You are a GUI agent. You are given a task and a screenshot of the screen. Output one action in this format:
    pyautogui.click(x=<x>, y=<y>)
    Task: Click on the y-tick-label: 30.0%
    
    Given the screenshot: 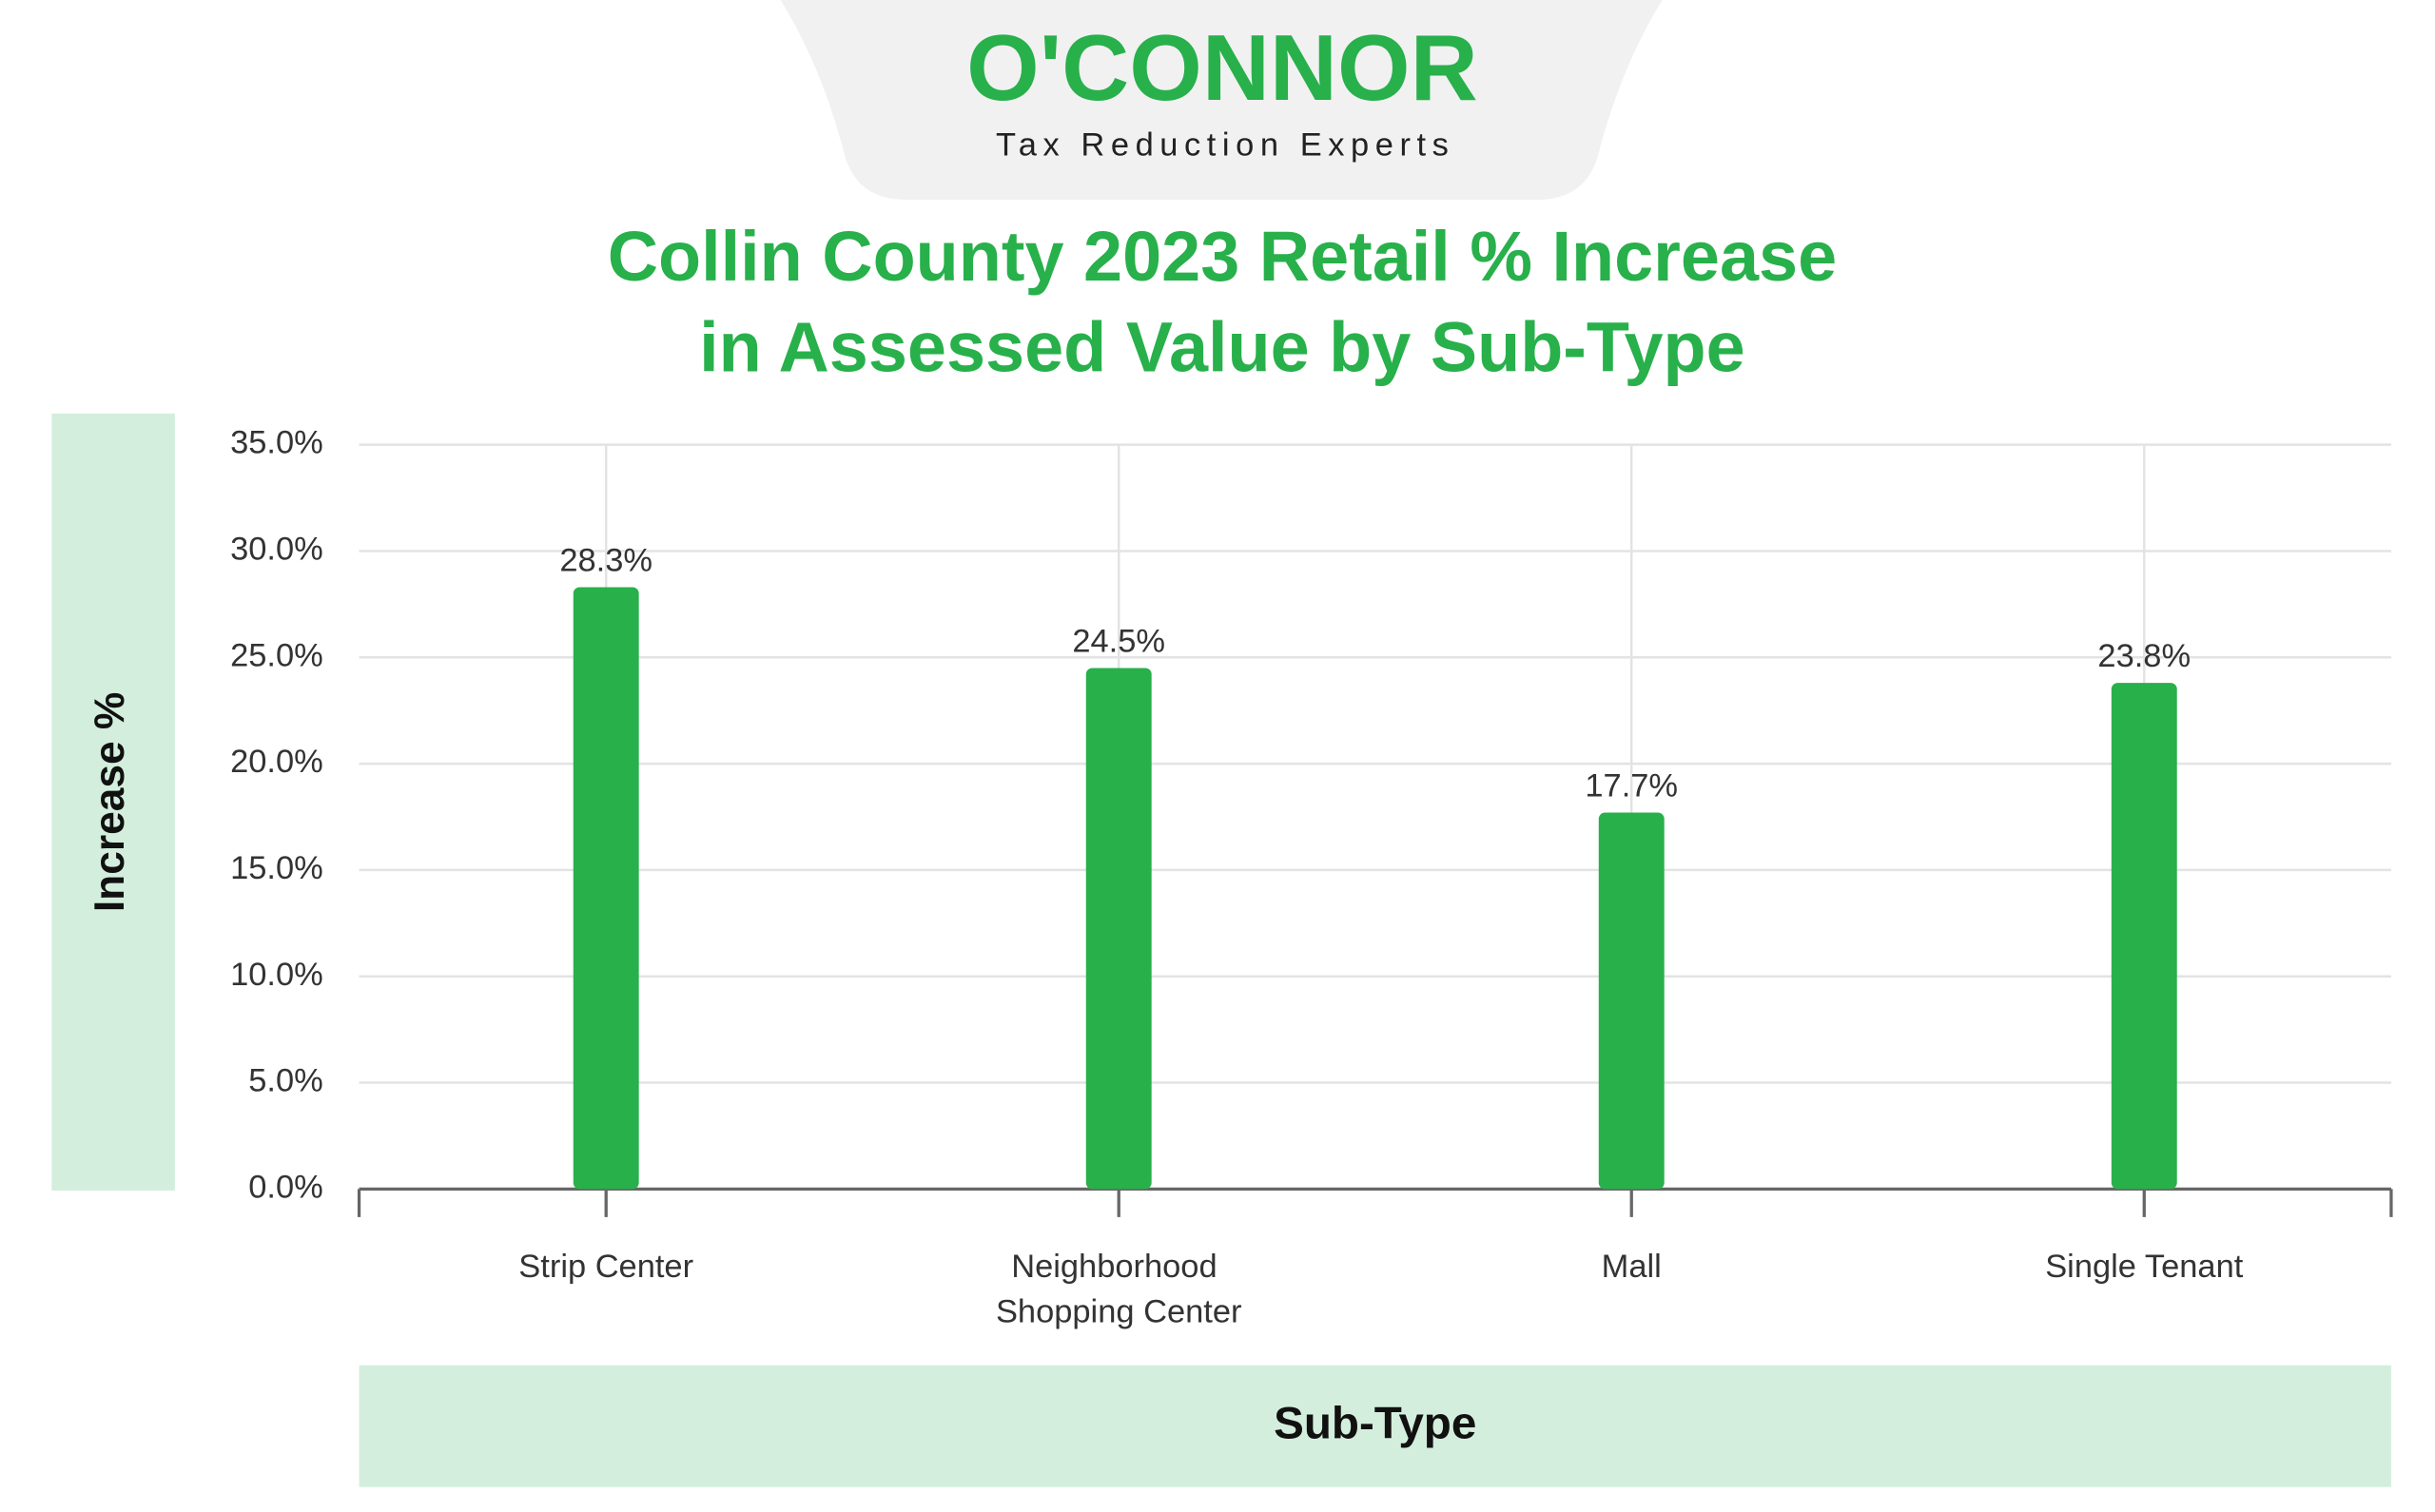 What is the action you would take?
    pyautogui.click(x=277, y=550)
    